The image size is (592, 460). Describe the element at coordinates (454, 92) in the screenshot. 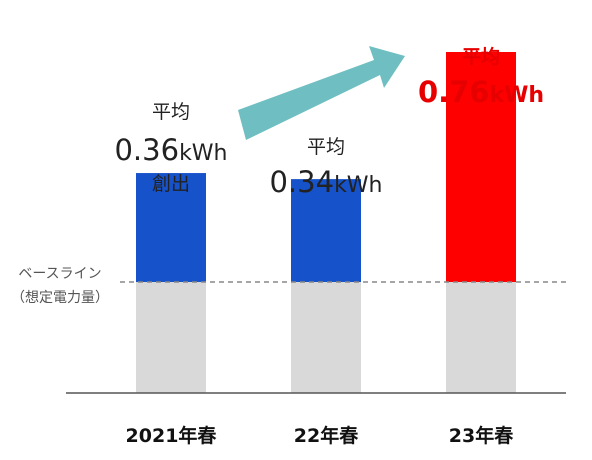

I see `data-label-3-number: 0.76` at that location.